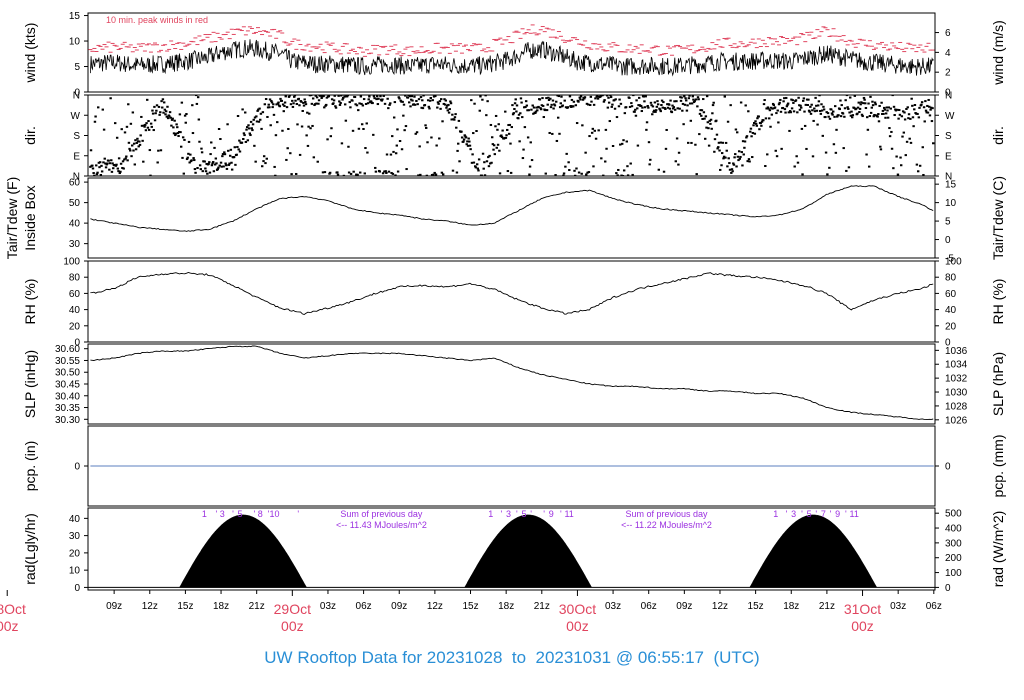  I want to click on rh-ytick-label-left: 40, so click(75, 310).